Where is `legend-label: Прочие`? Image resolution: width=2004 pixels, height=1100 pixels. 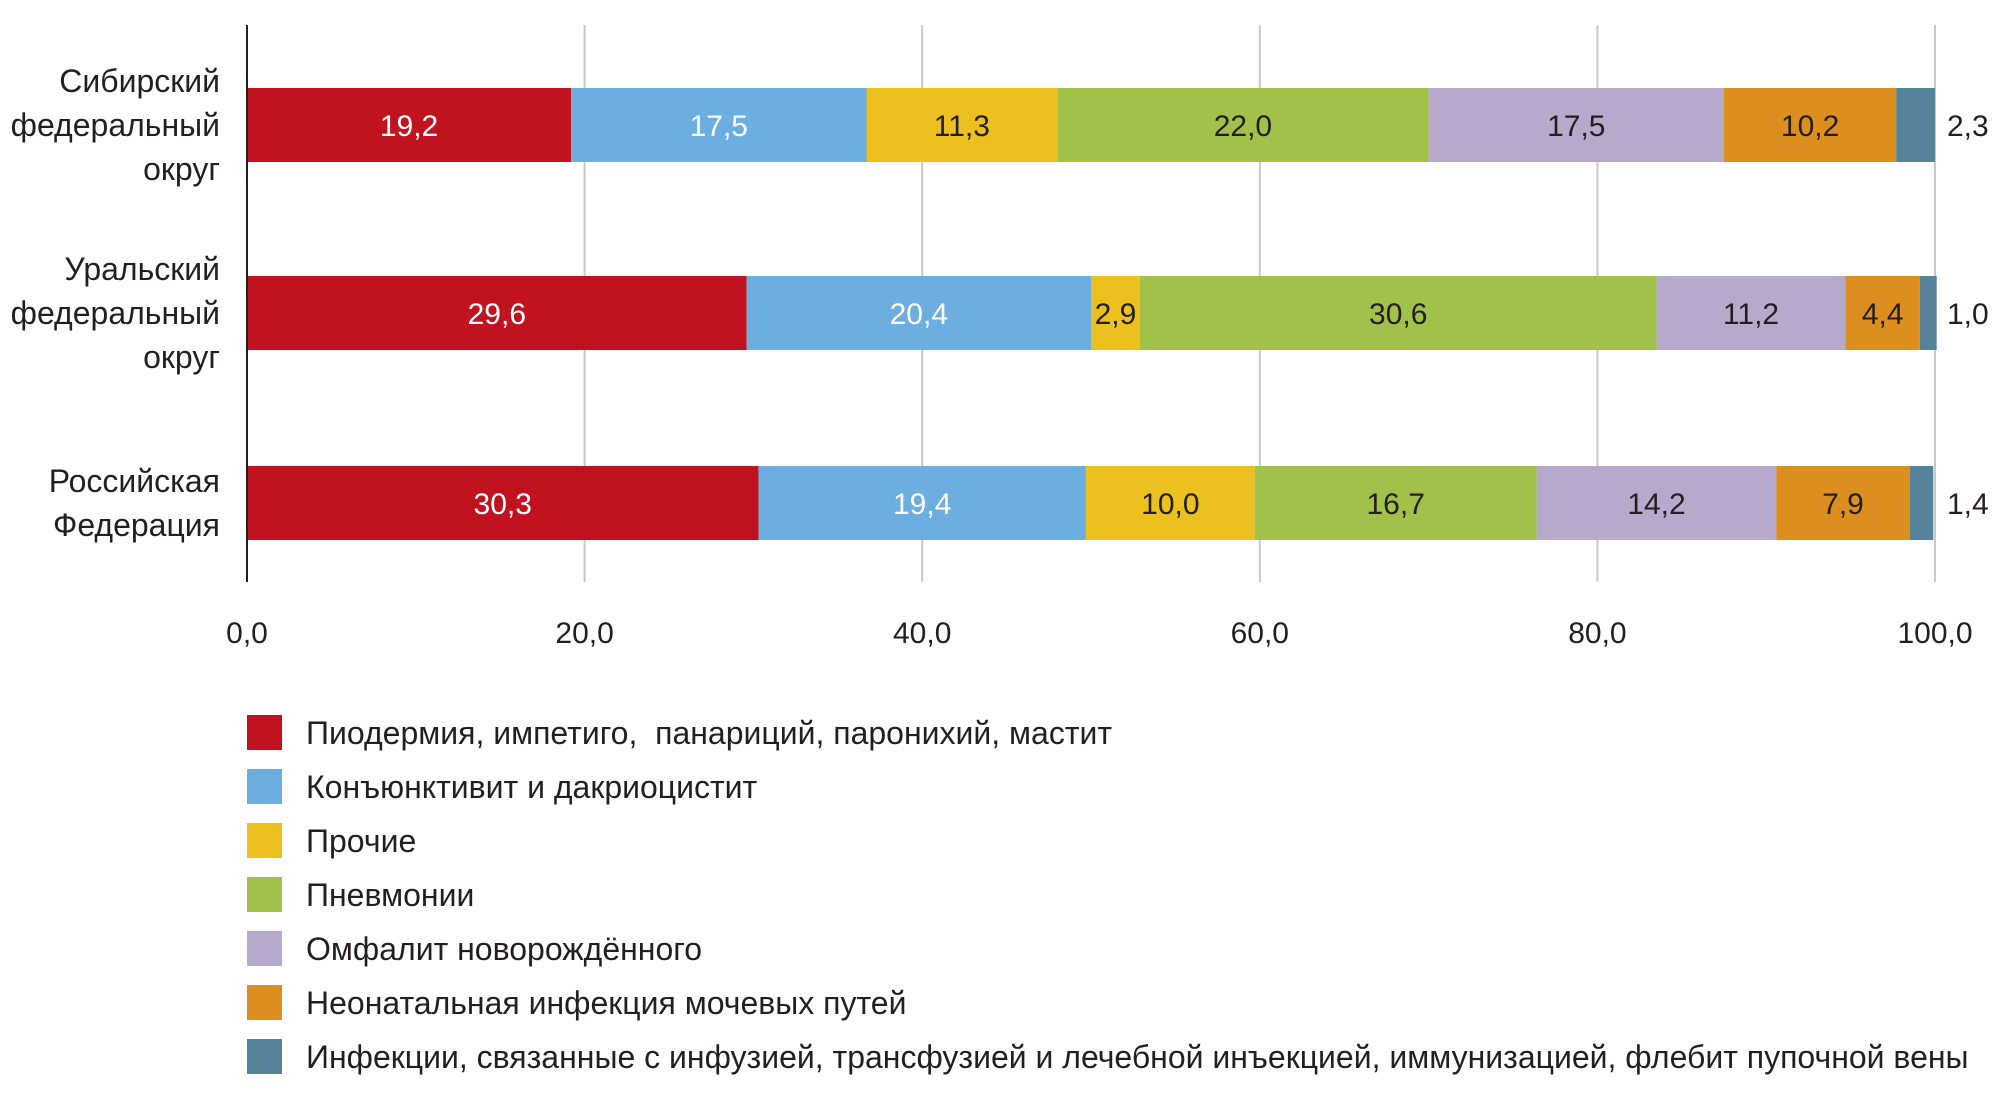
legend-label: Прочие is located at coordinates (361, 841).